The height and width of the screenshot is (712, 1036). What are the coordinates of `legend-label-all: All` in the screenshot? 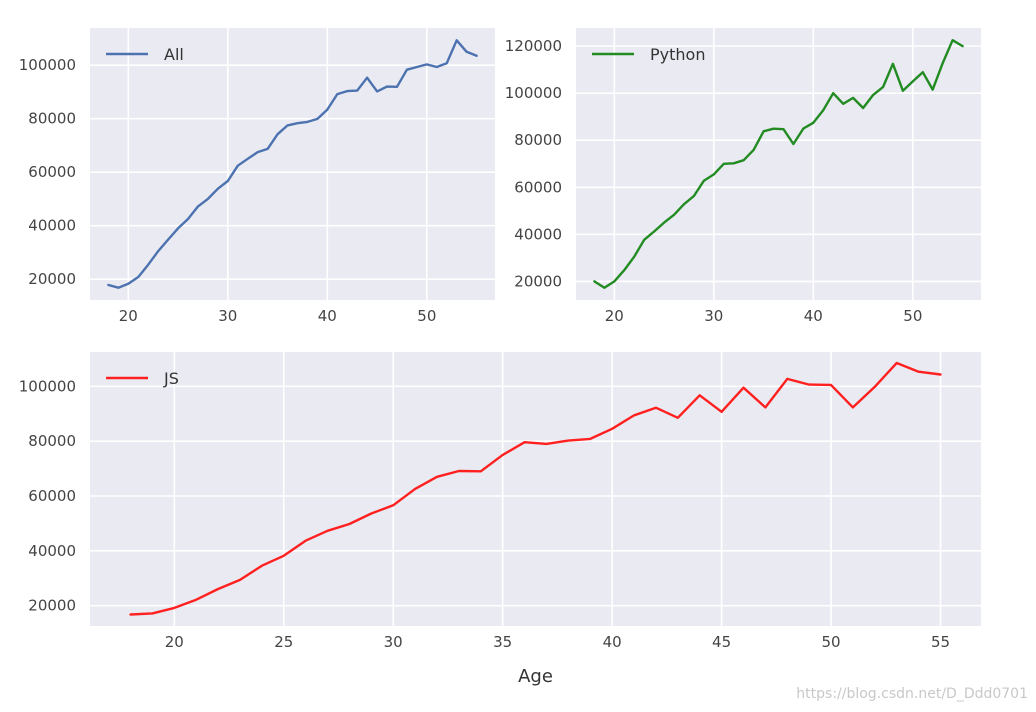 It's located at (174, 54).